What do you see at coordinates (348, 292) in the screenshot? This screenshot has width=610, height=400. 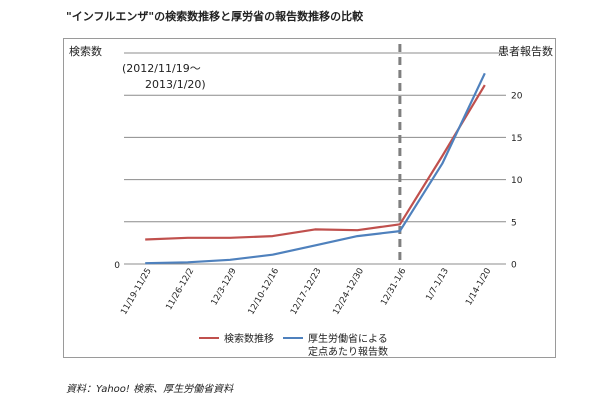 I see `x-tick-5: 12/24-12/30` at bounding box center [348, 292].